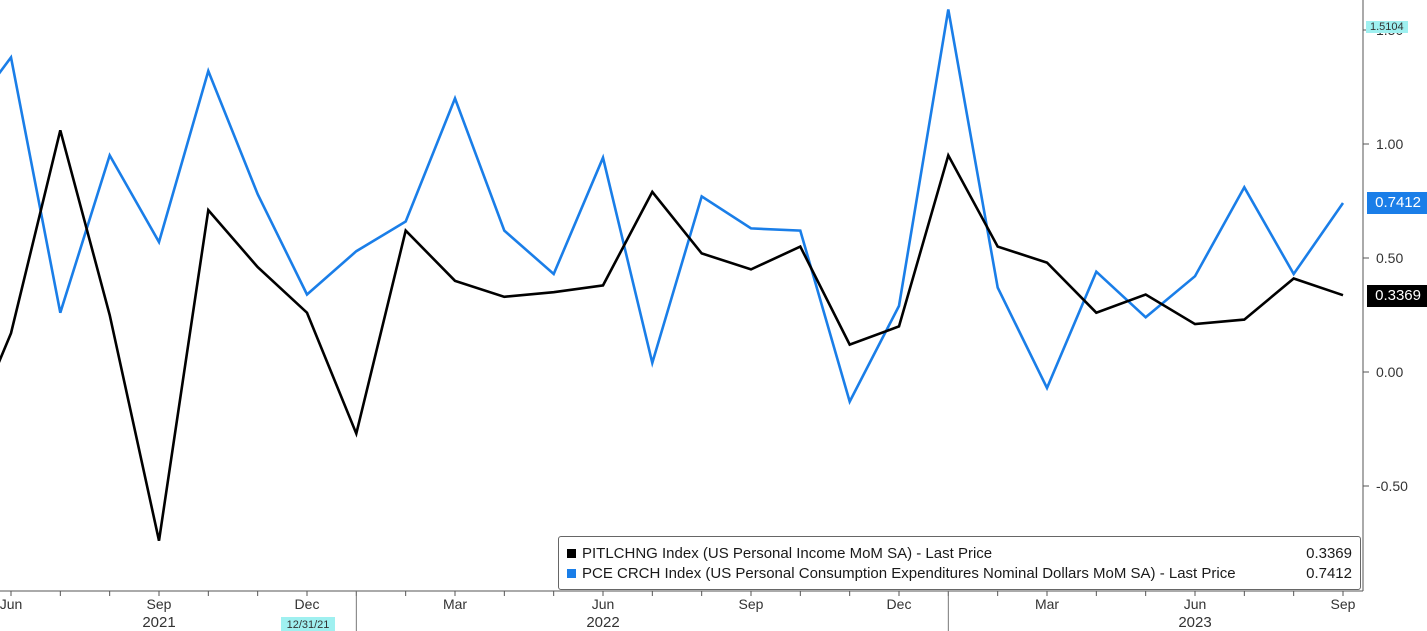 Image resolution: width=1427 pixels, height=631 pixels. Describe the element at coordinates (1329, 573) in the screenshot. I see `legend-value: 0.7412` at that location.